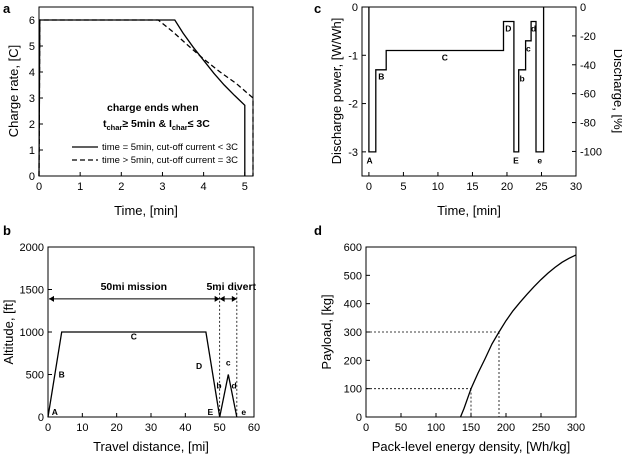  I want to click on panel-a-xtick-label: 2, so click(121, 187).